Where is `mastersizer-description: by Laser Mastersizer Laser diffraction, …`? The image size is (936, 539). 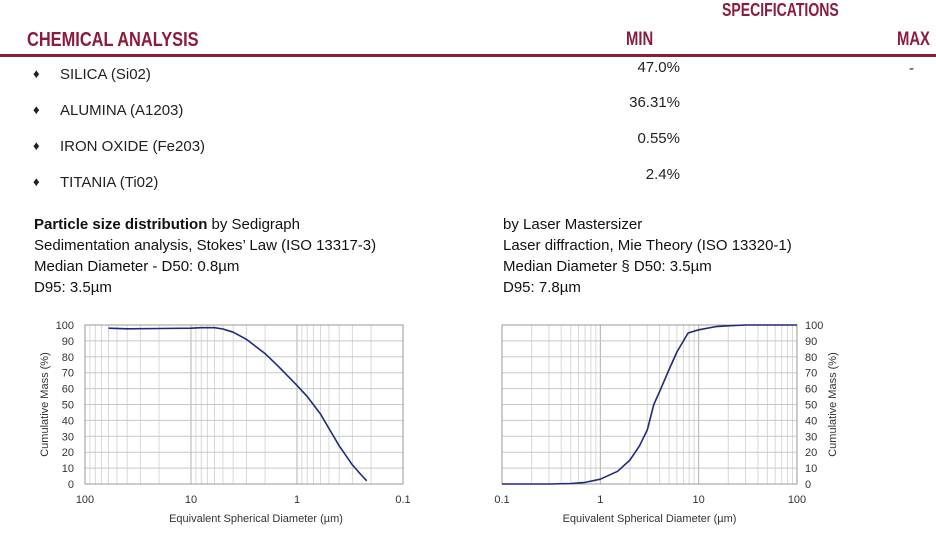
mastersizer-description: by Laser Mastersizer Laser diffraction, … is located at coordinates (647, 256).